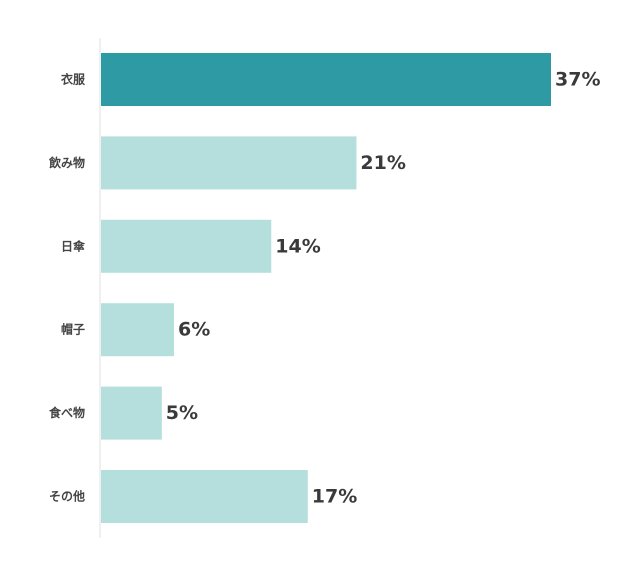 Image resolution: width=640 pixels, height=577 pixels. What do you see at coordinates (297, 246) in the screenshot?
I see `value-label-2: 14%` at bounding box center [297, 246].